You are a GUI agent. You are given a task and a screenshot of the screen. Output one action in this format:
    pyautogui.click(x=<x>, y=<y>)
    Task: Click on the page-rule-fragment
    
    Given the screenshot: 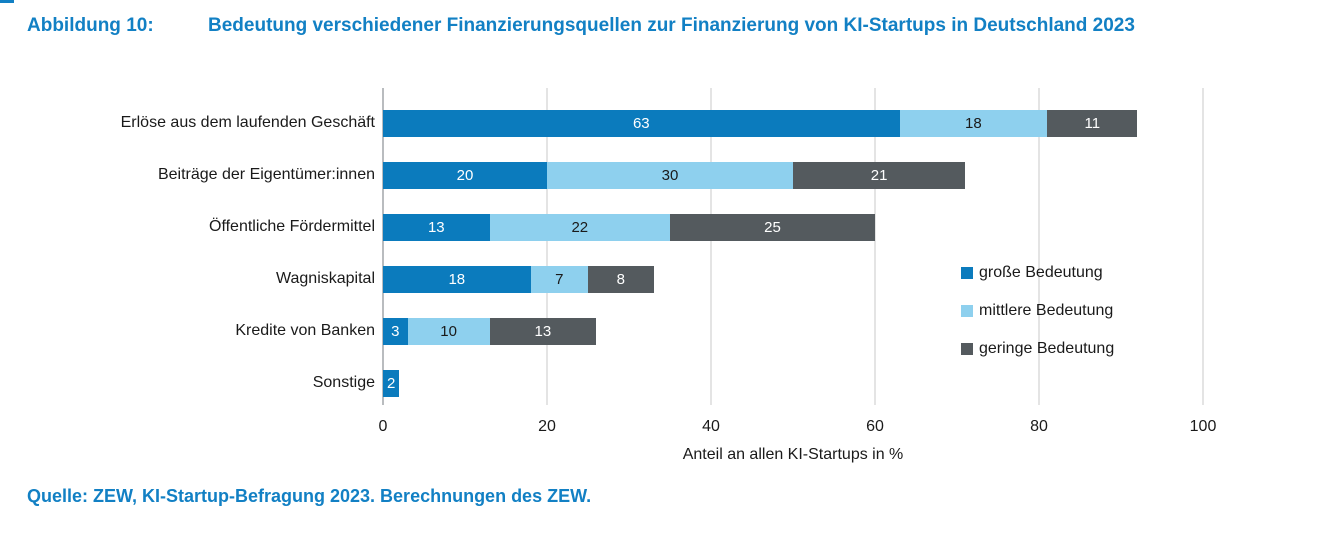 What is the action you would take?
    pyautogui.click(x=7, y=1)
    